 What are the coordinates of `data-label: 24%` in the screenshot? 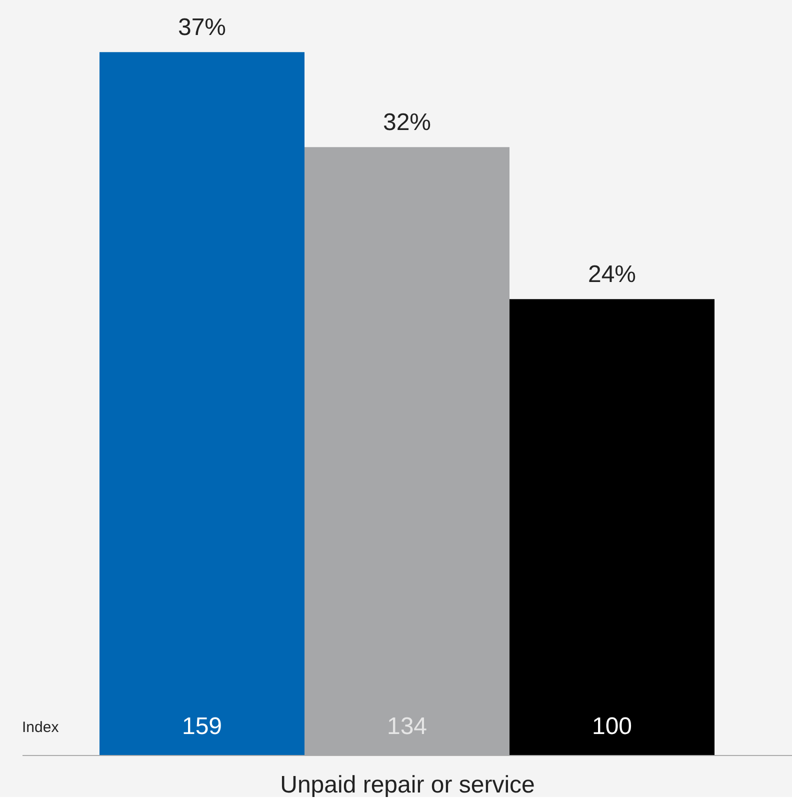 It's located at (612, 274).